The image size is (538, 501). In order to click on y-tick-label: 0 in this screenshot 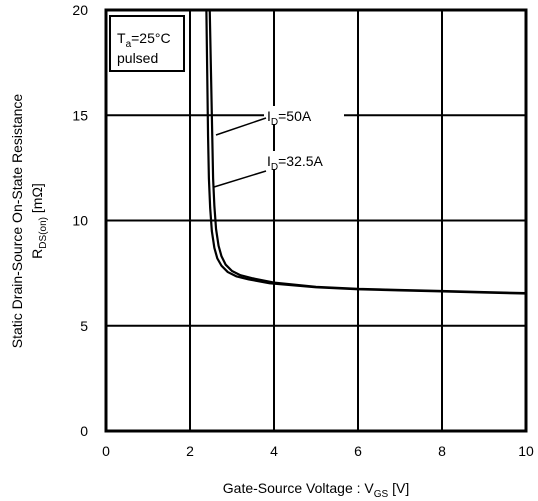, I will do `click(84, 431)`.